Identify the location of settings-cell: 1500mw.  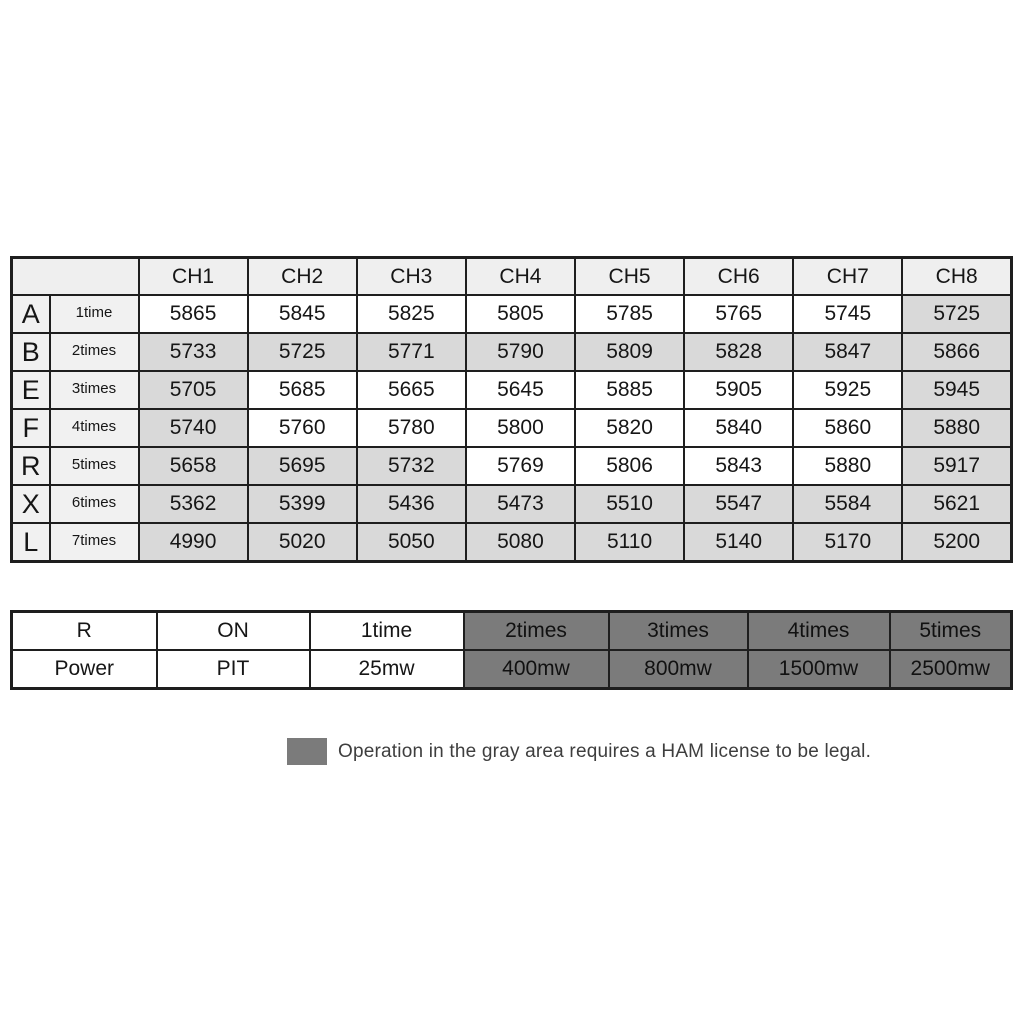
(818, 669).